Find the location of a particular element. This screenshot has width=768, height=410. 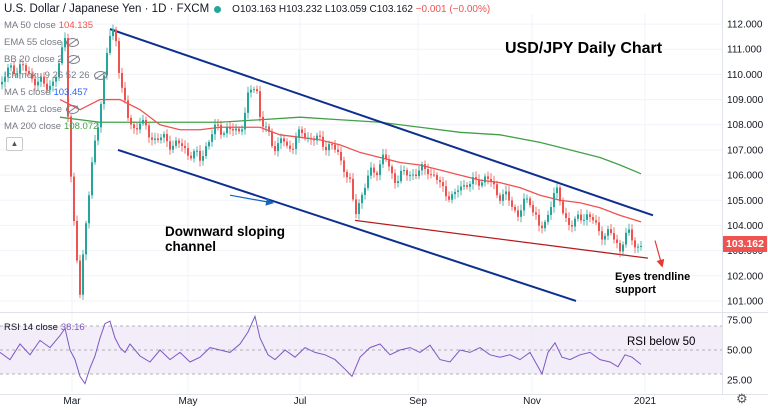

indicator-row: BB 20 close 2 is located at coordinates (42, 59).